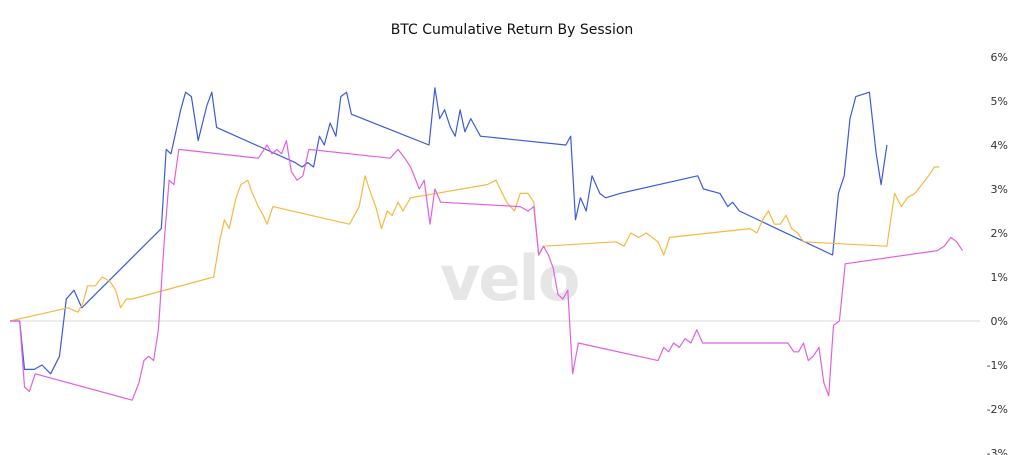 The width and height of the screenshot is (1024, 455). Describe the element at coordinates (997, 451) in the screenshot. I see `y-tick-label: -3%` at that location.